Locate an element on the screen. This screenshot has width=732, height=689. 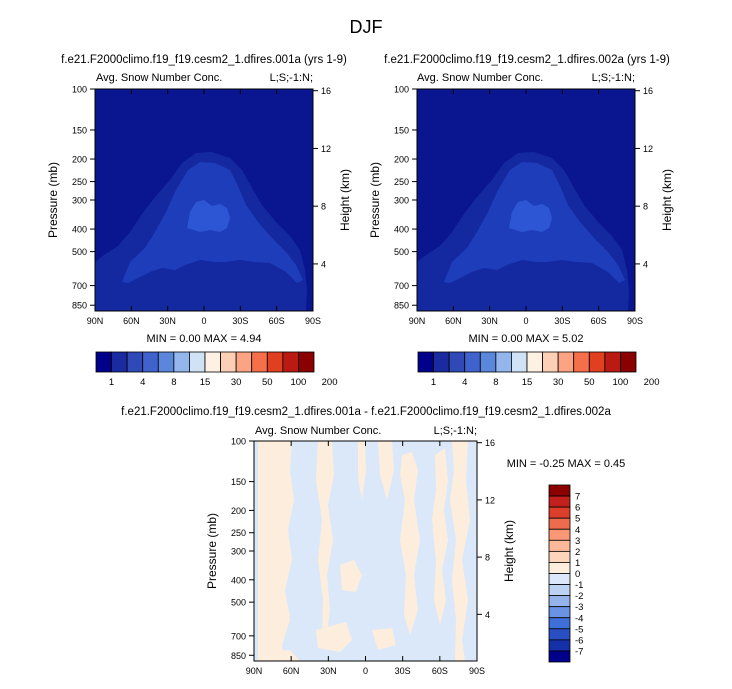
x-tick-label: 90N is located at coordinates (254, 671).